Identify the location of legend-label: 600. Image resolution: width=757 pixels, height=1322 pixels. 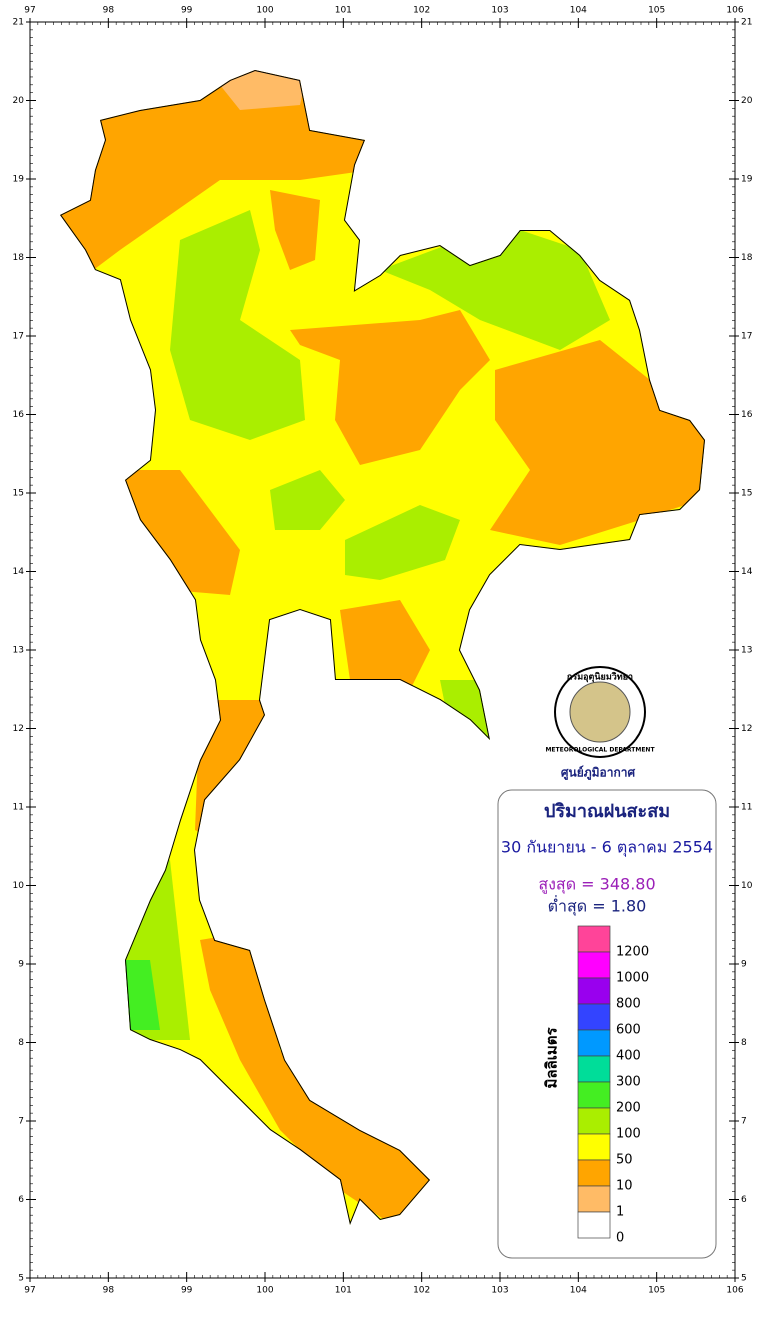
(628, 1030).